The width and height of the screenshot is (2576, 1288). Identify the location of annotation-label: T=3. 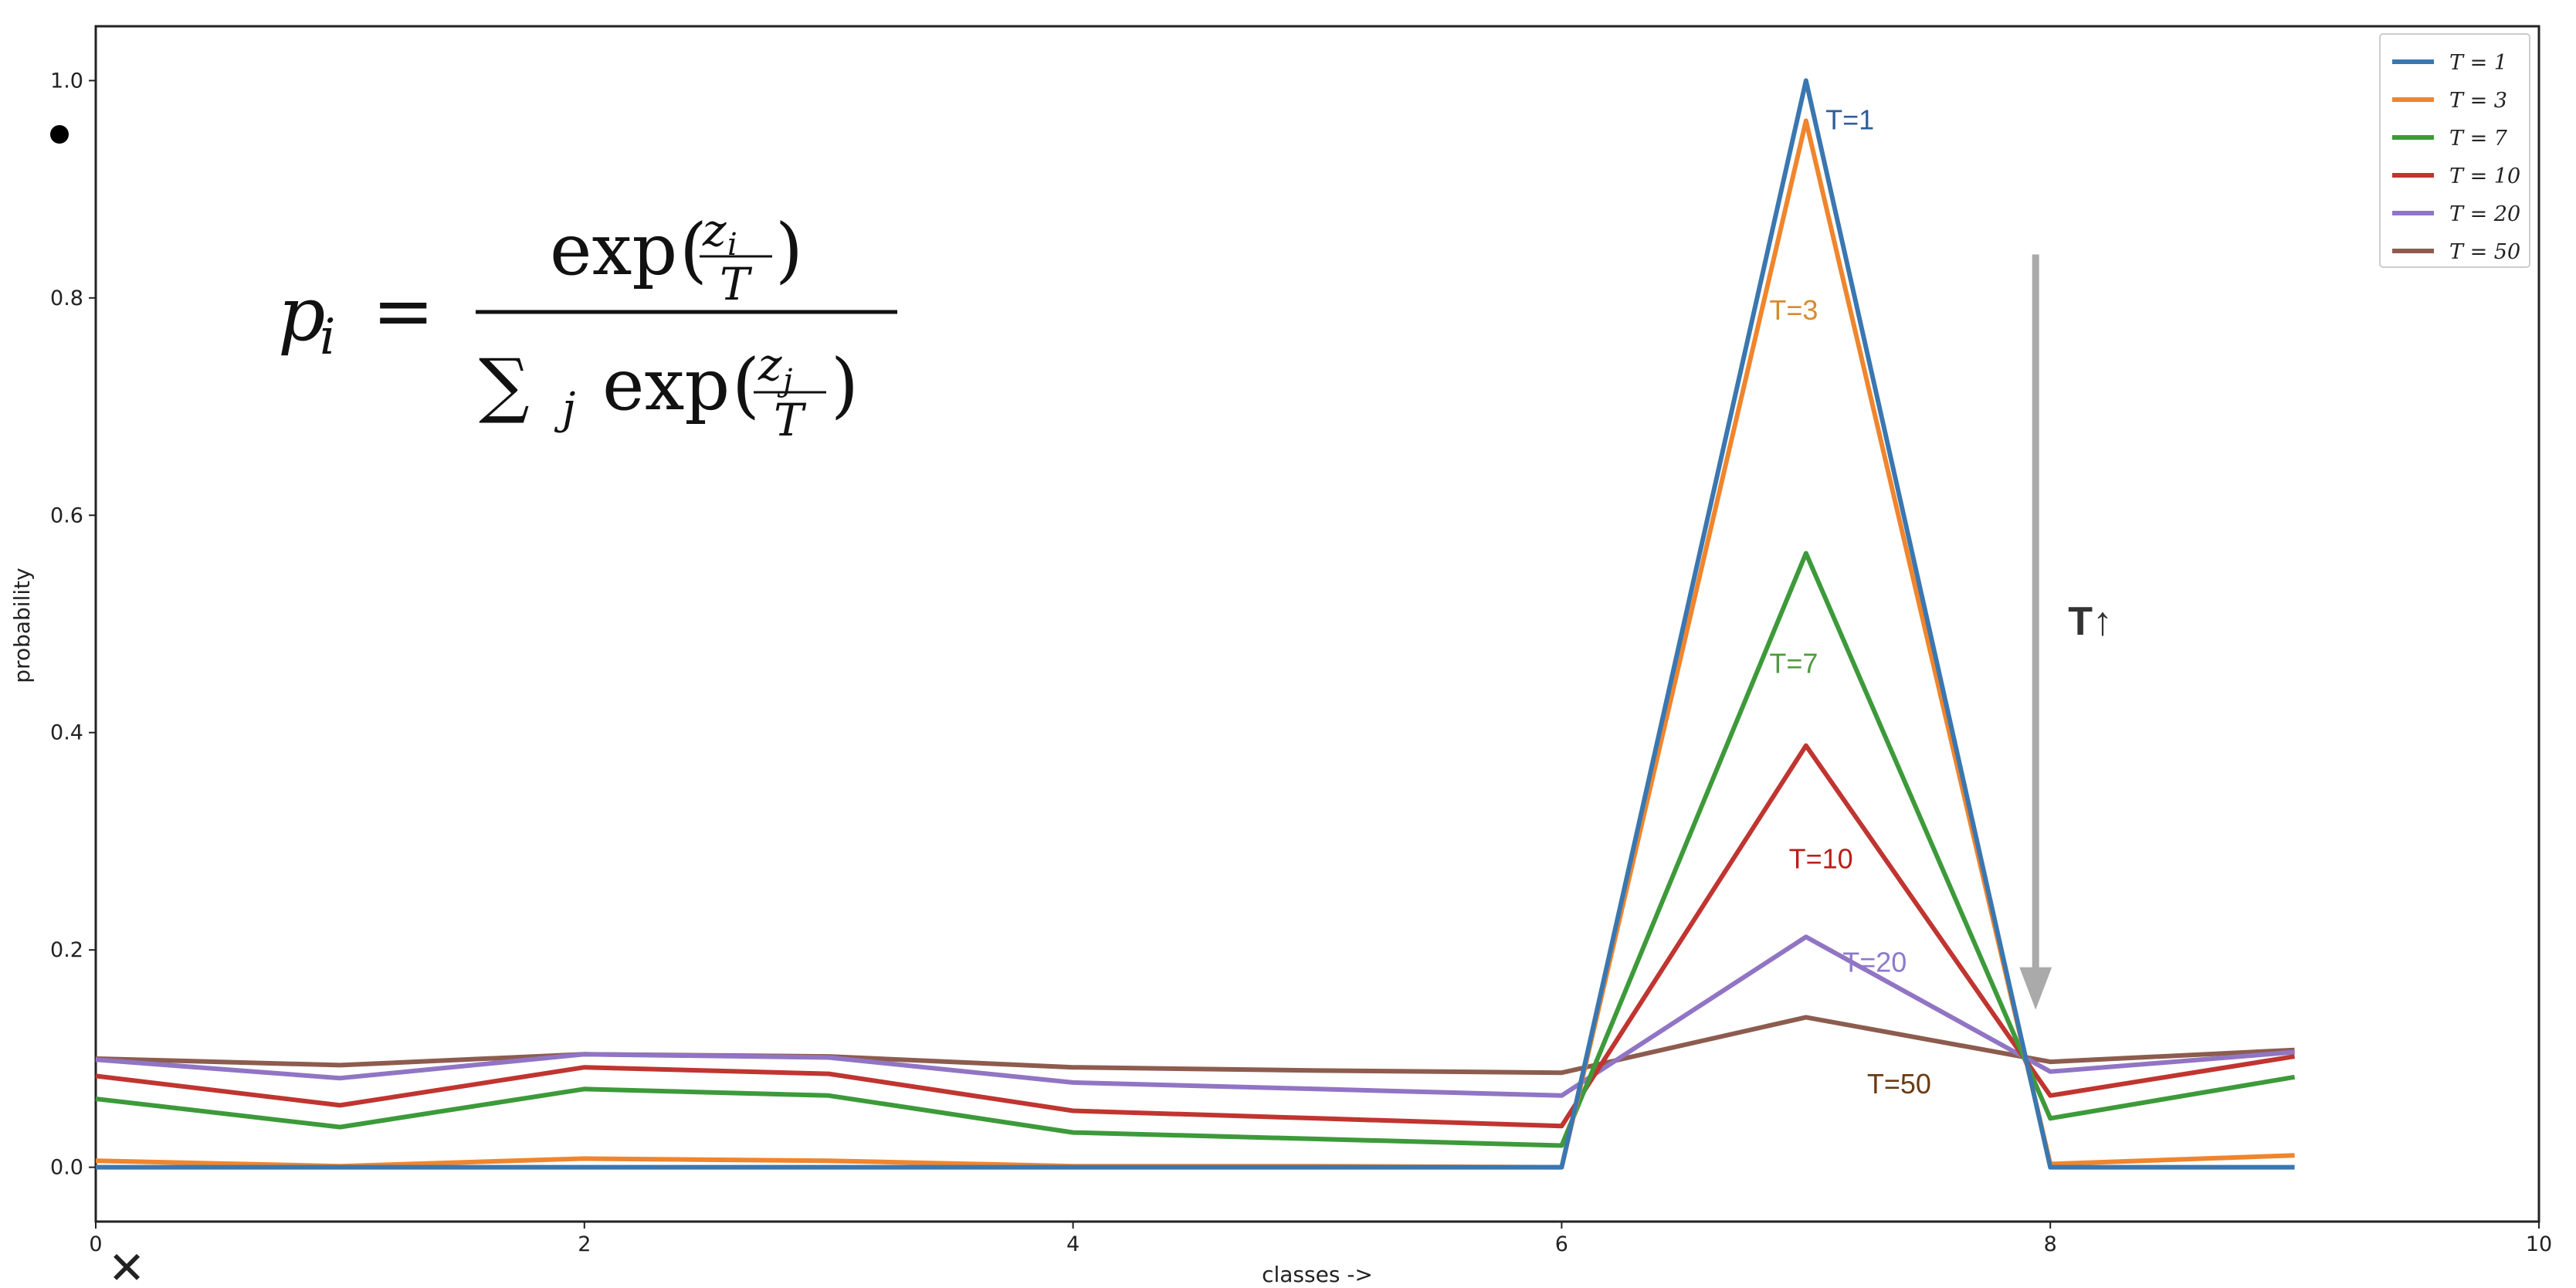
(1793, 310).